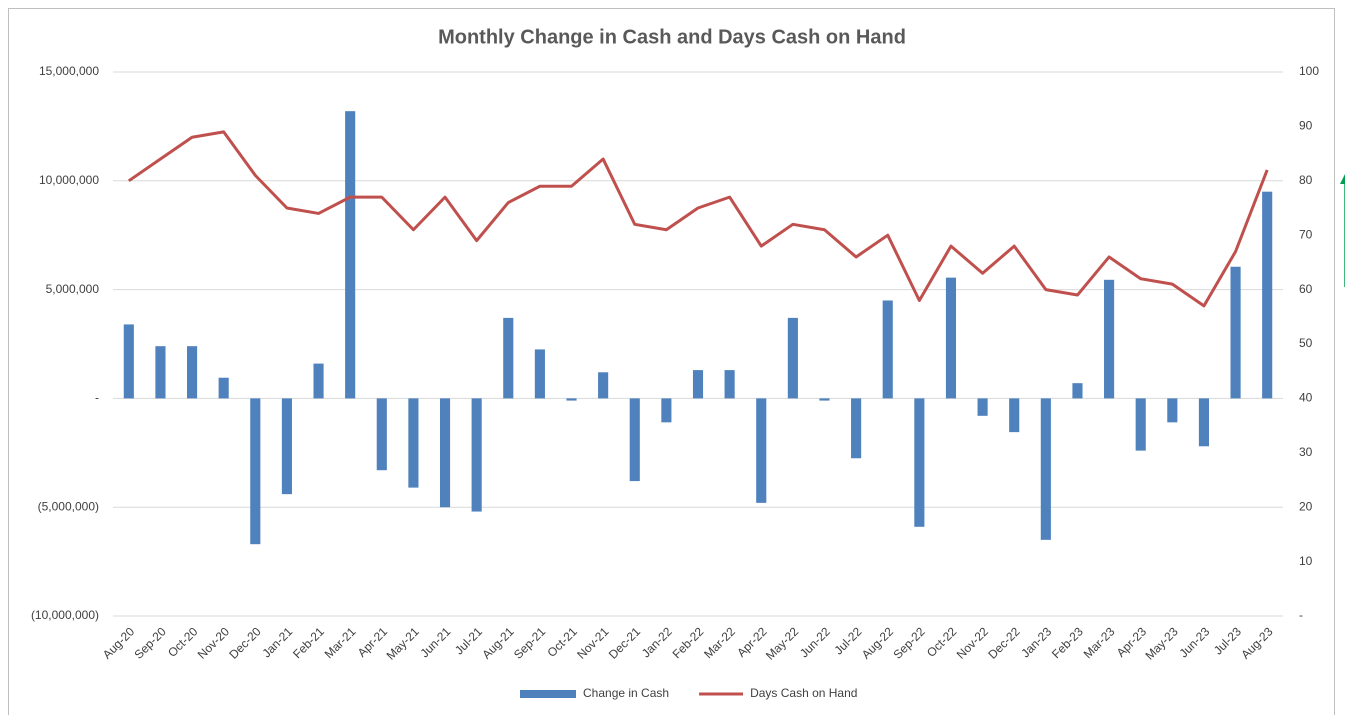 This screenshot has height=715, width=1345. I want to click on x-tick-label: Oct-20, so click(183, 642).